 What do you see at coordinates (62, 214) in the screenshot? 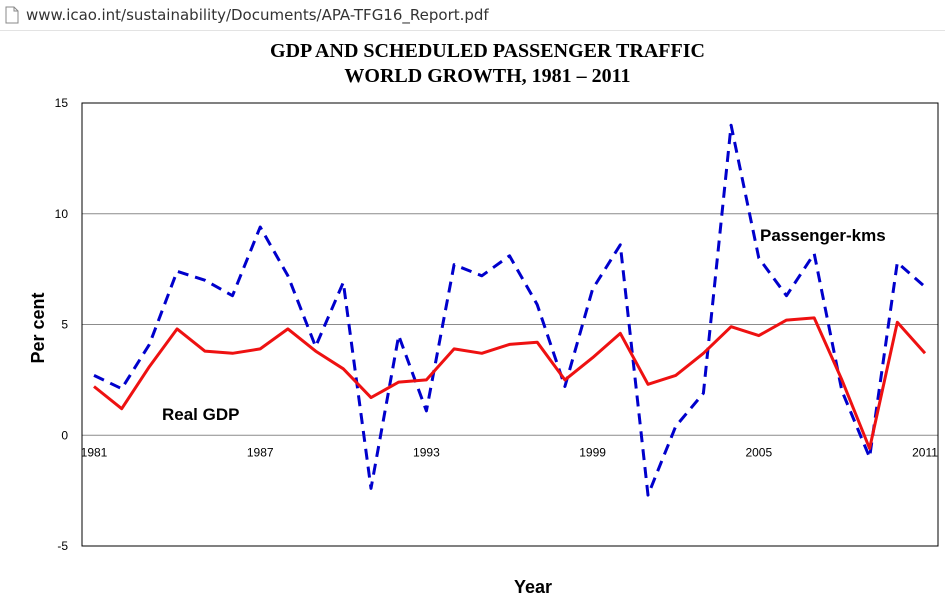
I see `y-tick-label: 10` at bounding box center [62, 214].